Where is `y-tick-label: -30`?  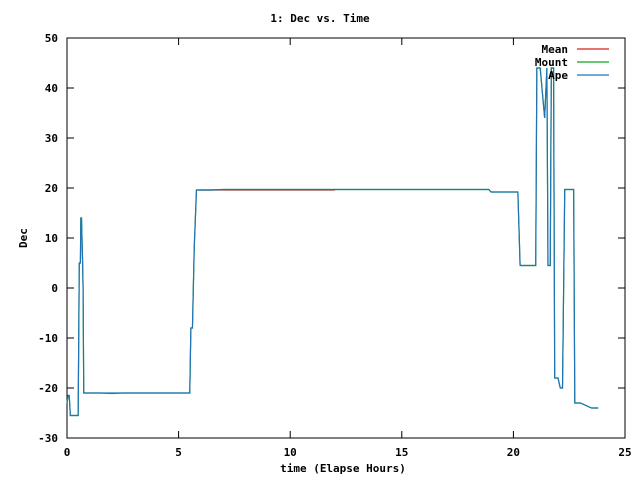
y-tick-label: -30 is located at coordinates (48, 438).